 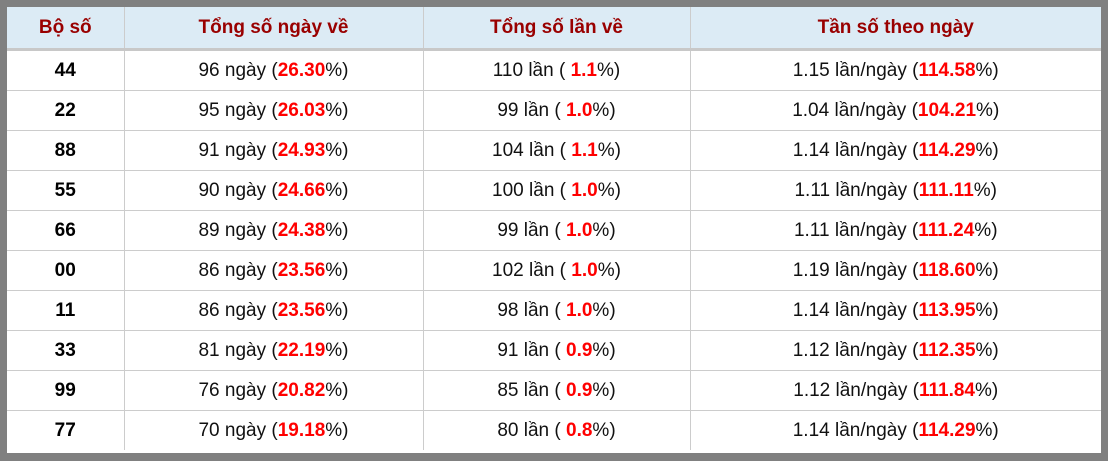 What do you see at coordinates (811, 110) in the screenshot?
I see `tan-so-value: 1.04` at bounding box center [811, 110].